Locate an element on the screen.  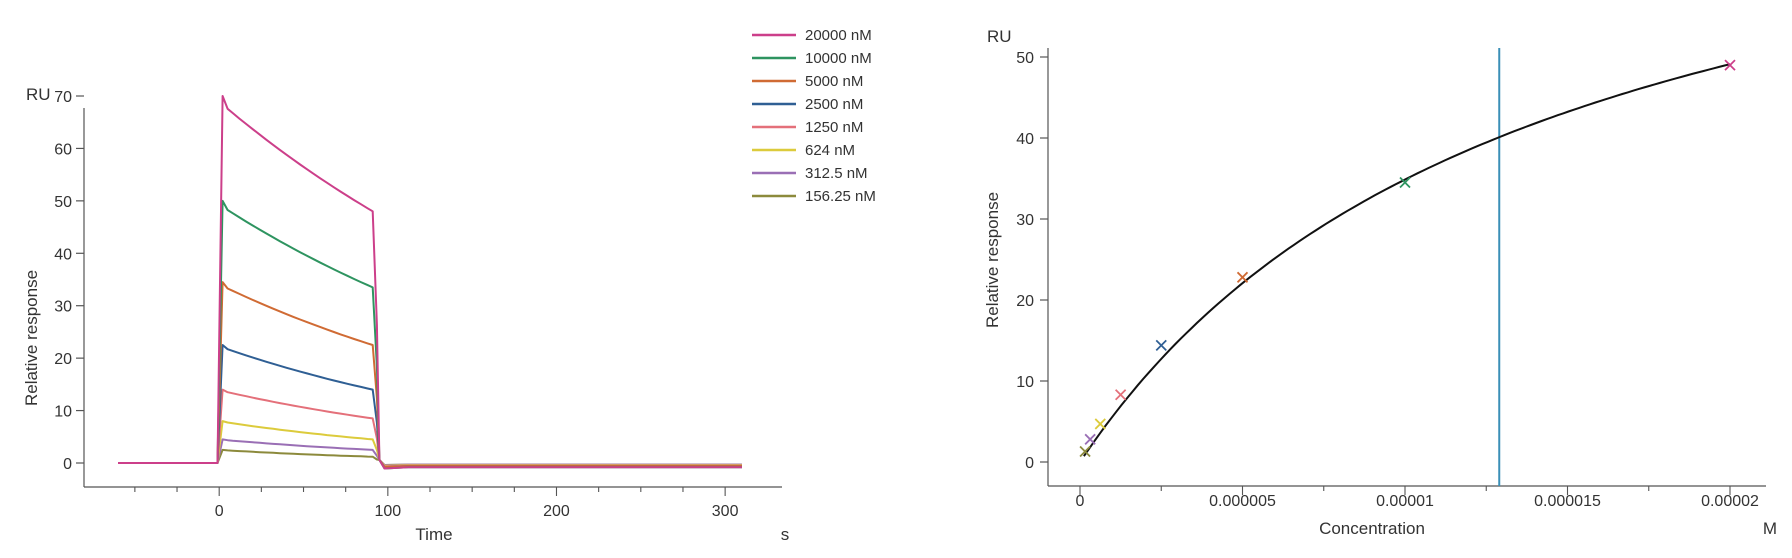
left-y-tick-label: 70 is located at coordinates (63, 97).